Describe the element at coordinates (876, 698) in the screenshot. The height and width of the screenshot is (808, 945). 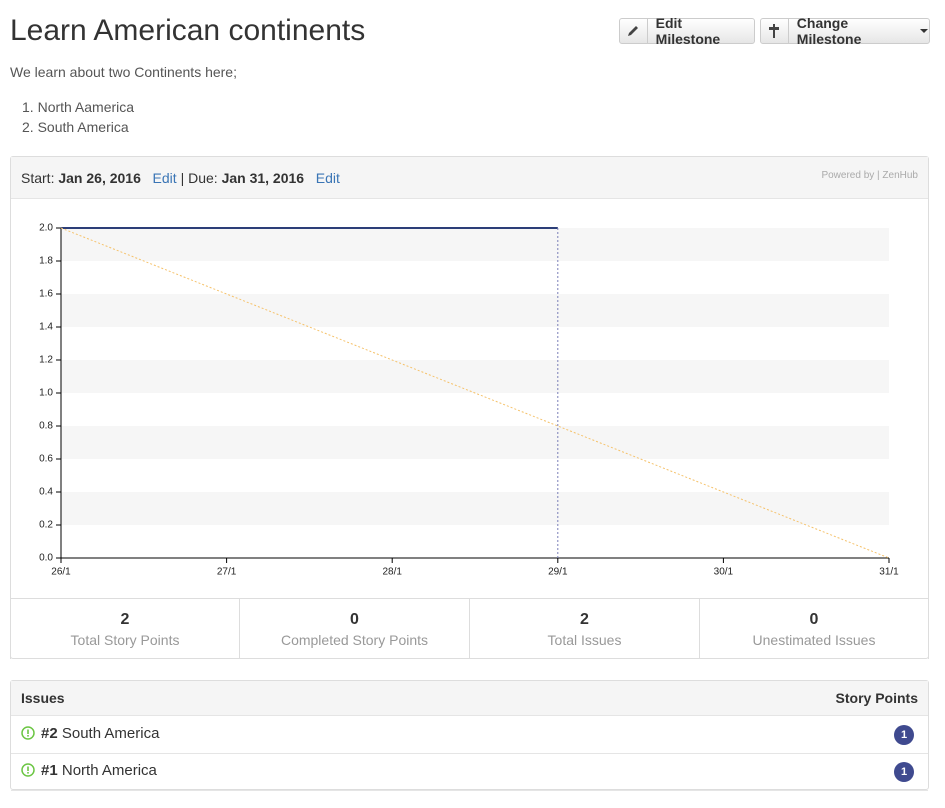
I see `points-heading: Story Points` at that location.